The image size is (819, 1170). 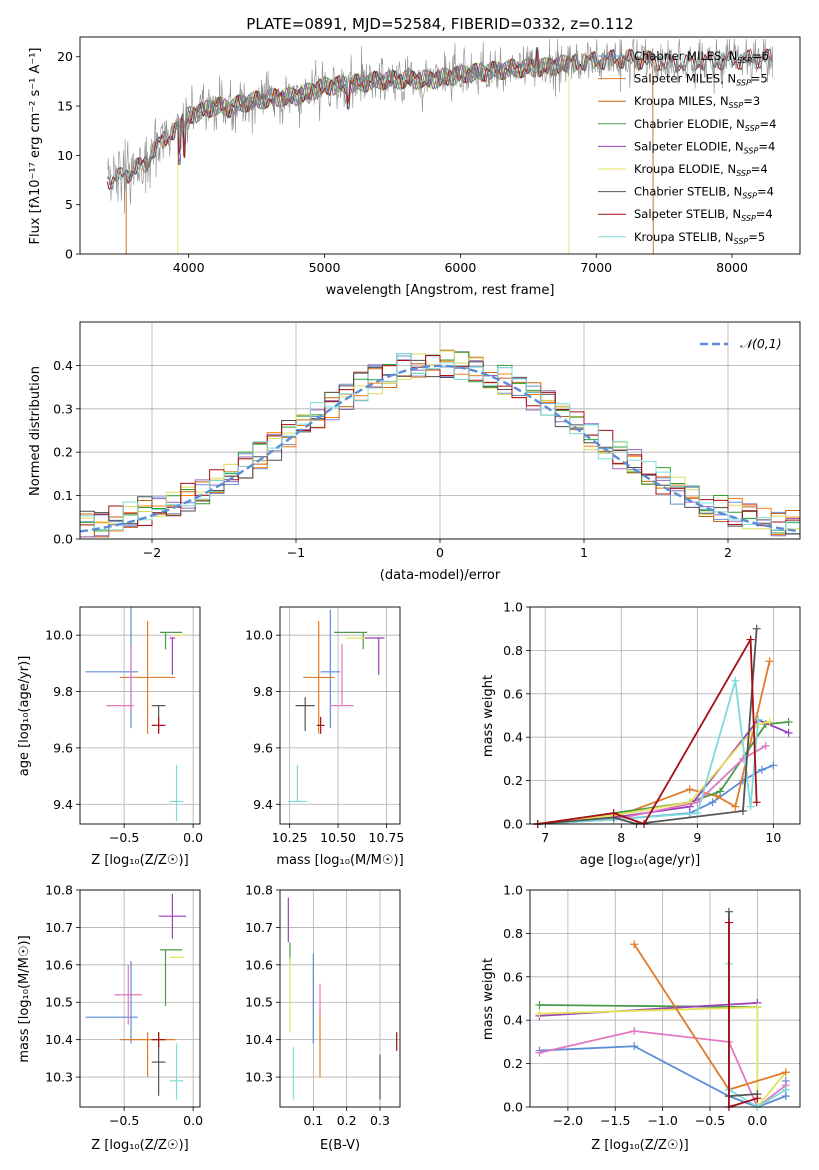 I want to click on x-tick-label: −1, so click(x=296, y=552).